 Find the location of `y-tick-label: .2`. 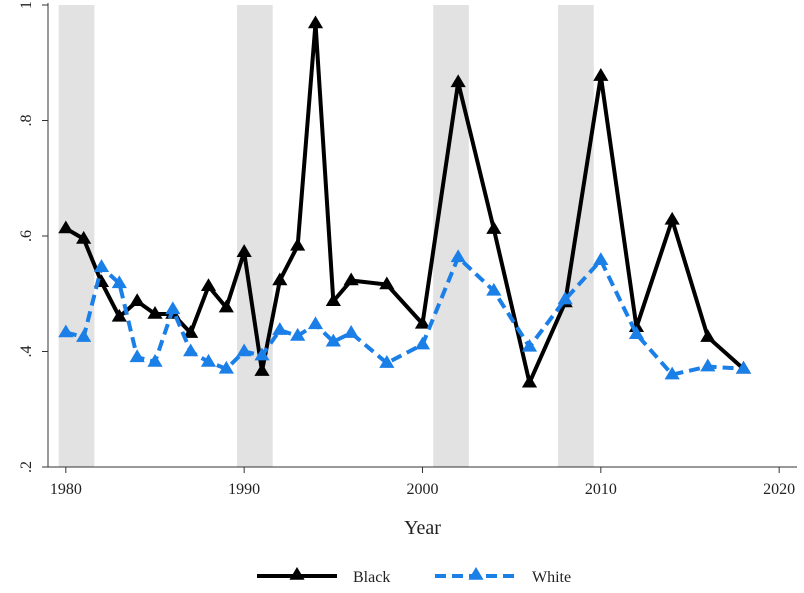

y-tick-label: .2 is located at coordinates (26, 467).